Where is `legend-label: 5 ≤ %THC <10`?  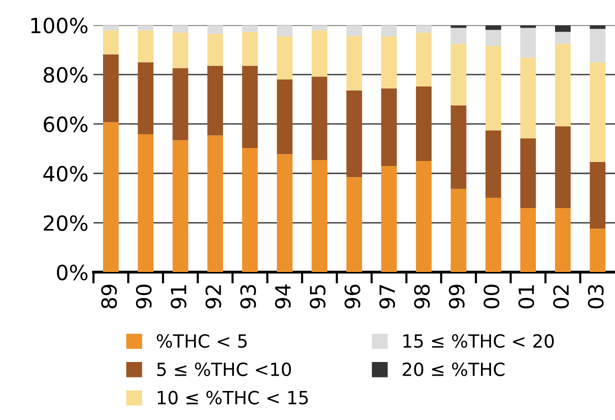 legend-label: 5 ≤ %THC <10 is located at coordinates (224, 369).